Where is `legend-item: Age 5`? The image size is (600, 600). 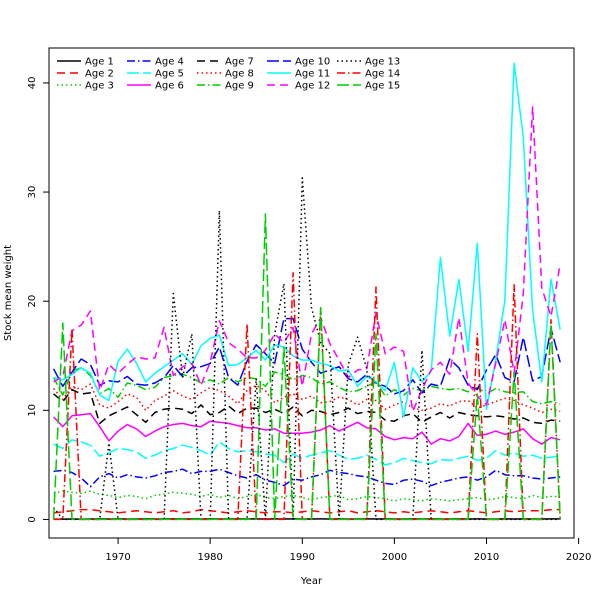
legend-item: Age 5 is located at coordinates (155, 74).